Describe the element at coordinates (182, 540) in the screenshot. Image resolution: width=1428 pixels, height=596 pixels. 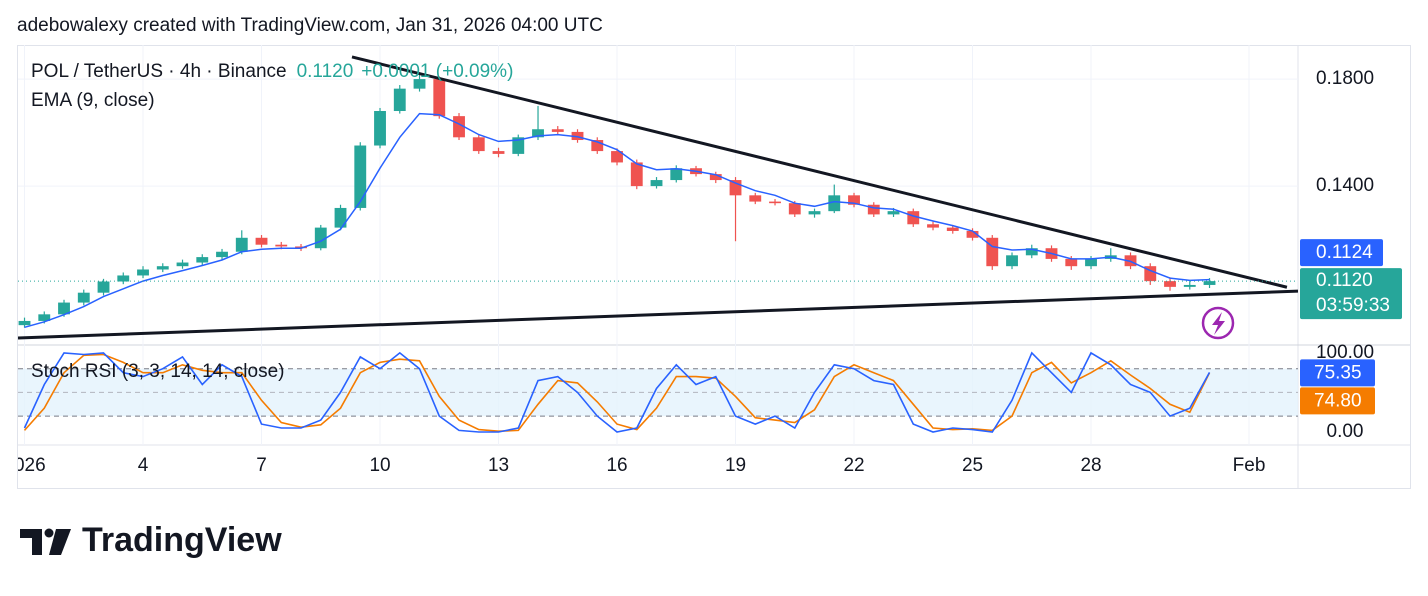
I see `brand-name: TradingView` at that location.